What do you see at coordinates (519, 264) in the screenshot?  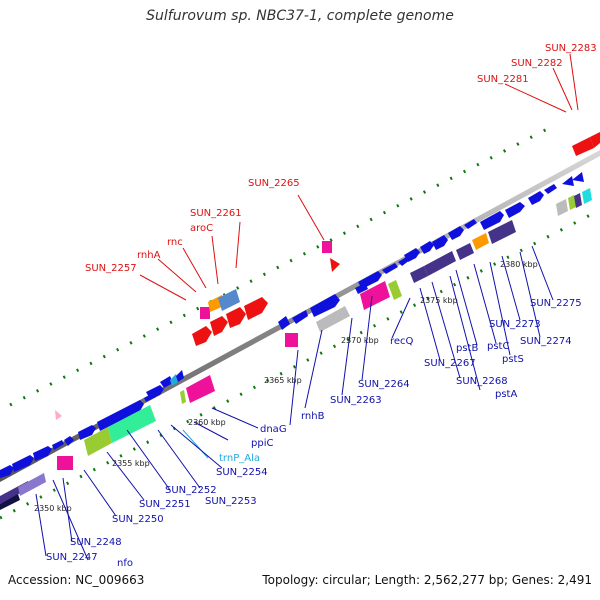 I see `kbp-label-2380: 2380 kbp` at bounding box center [519, 264].